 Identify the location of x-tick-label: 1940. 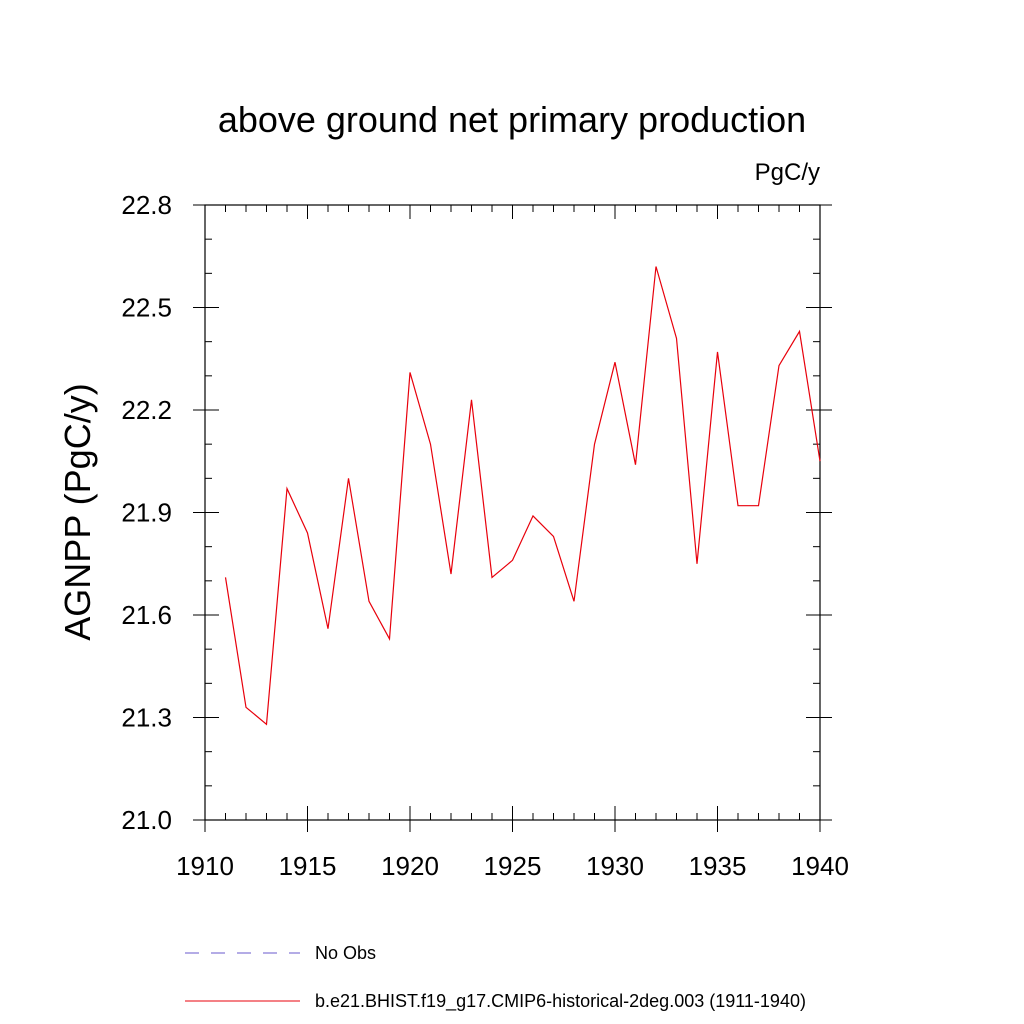
(820, 866).